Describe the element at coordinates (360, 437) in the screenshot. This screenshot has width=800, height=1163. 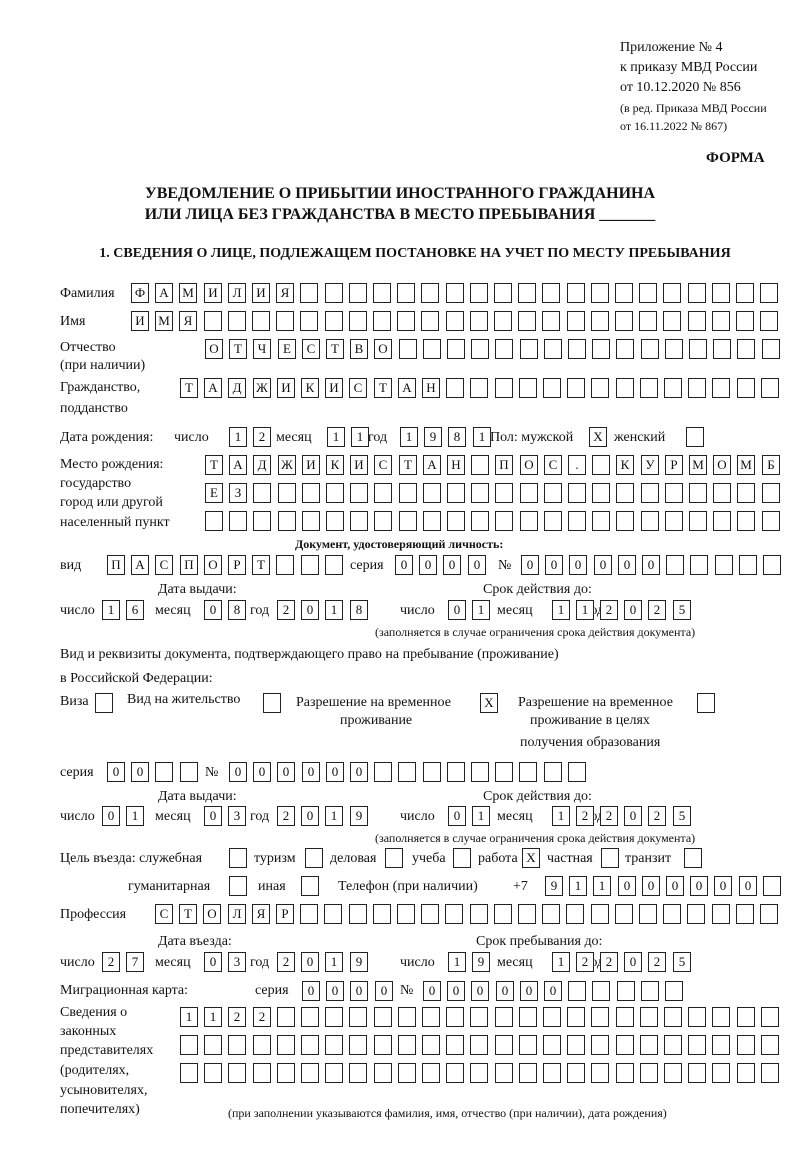
I see `dob-month-cell: 1` at that location.